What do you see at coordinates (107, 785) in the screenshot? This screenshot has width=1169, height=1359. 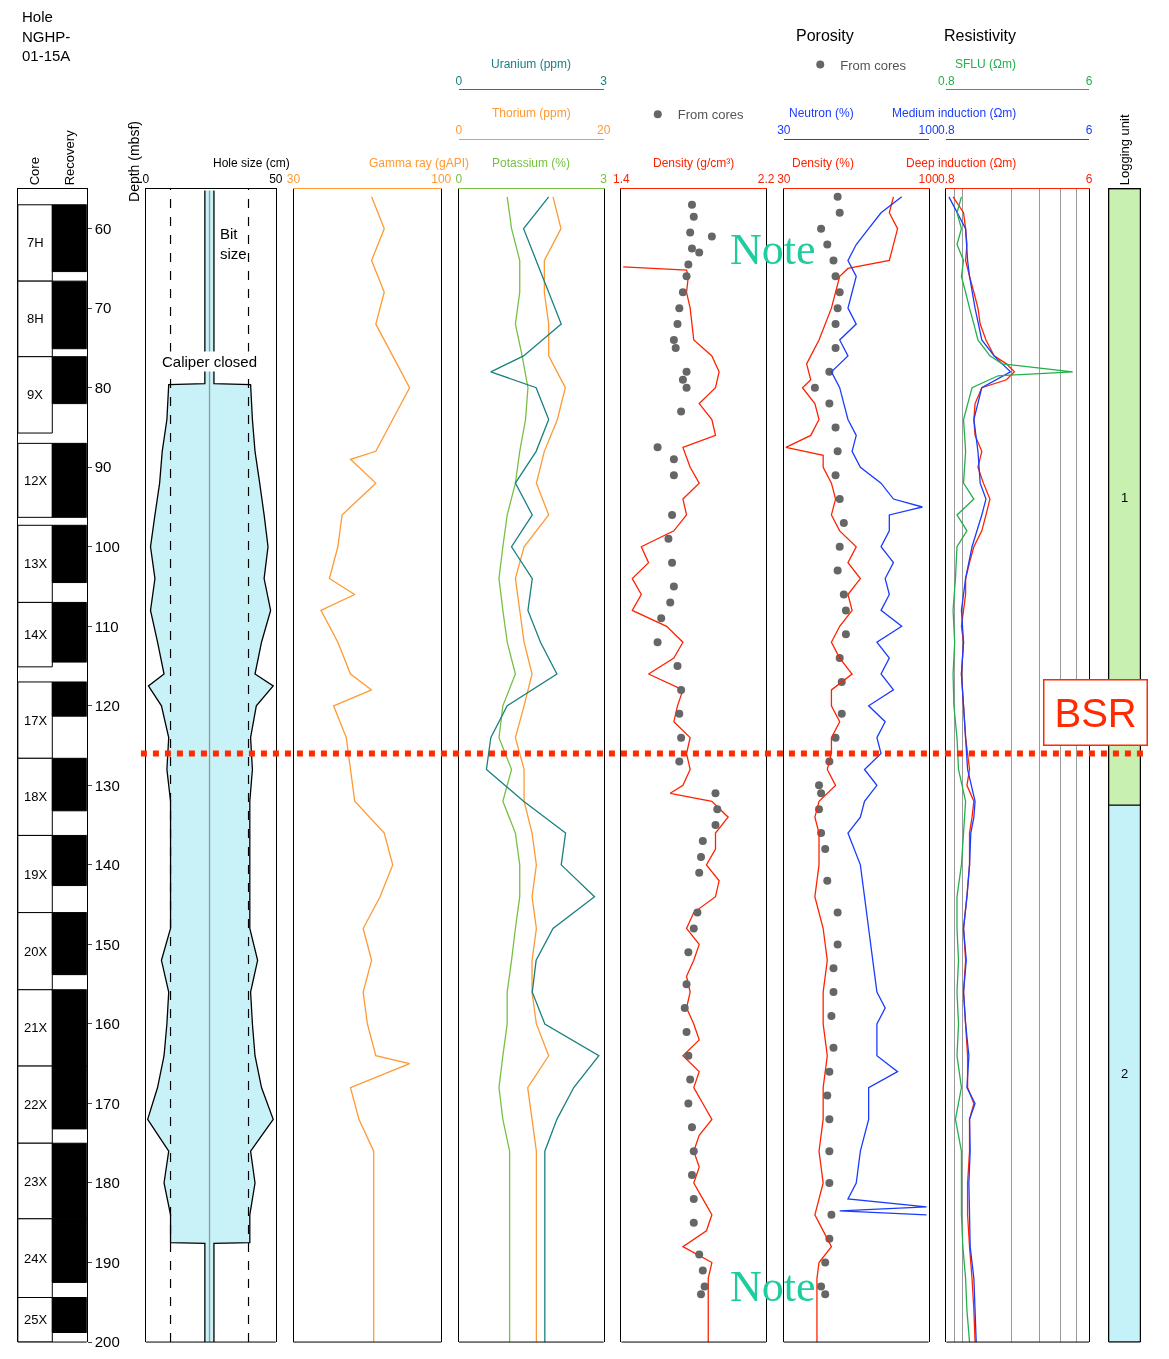 I see `y-tick-label: 130` at bounding box center [107, 785].